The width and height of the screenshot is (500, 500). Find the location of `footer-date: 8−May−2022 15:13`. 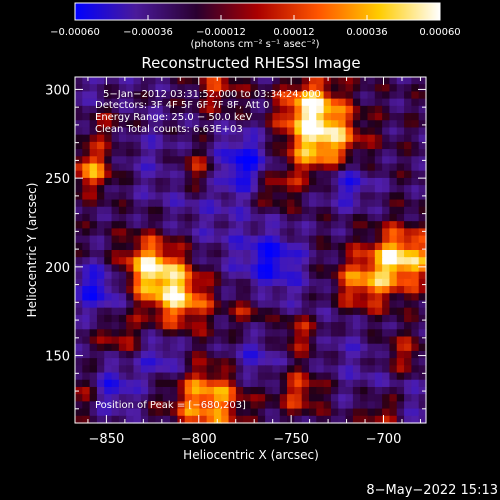

footer-date: 8−May−2022 15:13 is located at coordinates (432, 490).